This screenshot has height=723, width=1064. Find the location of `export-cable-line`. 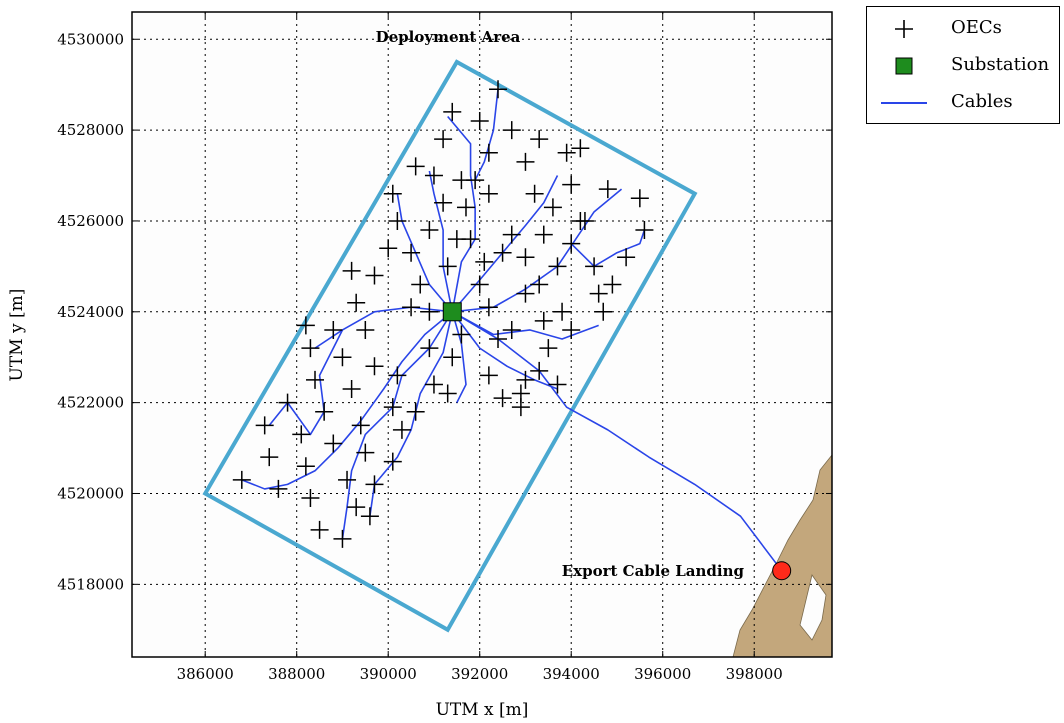

export-cable-line is located at coordinates (617, 441).